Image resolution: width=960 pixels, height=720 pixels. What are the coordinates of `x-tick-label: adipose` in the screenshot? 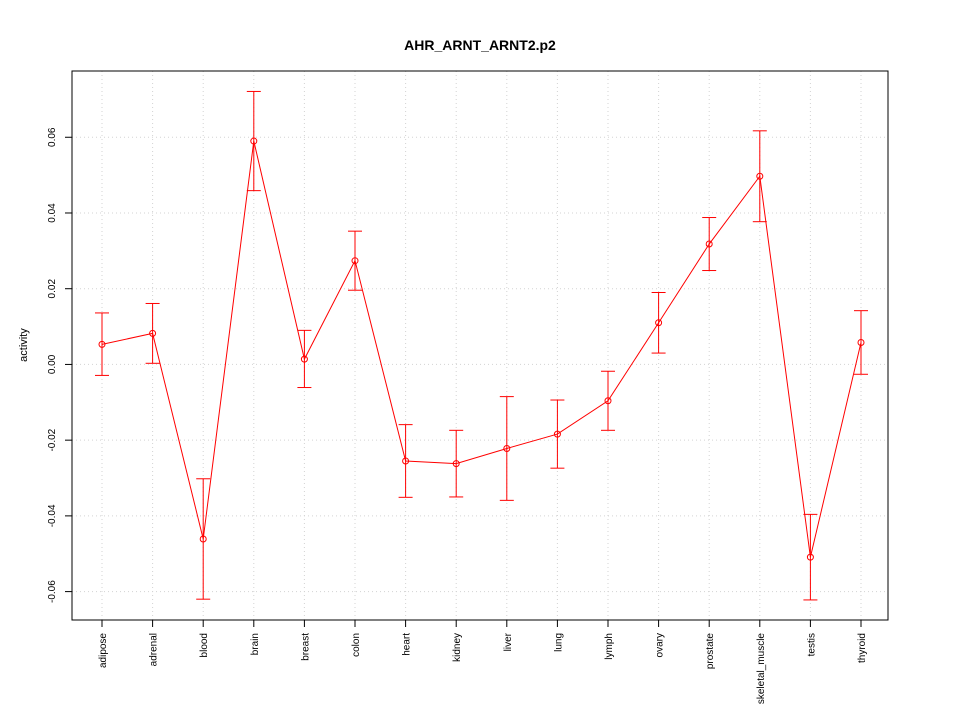 It's located at (103, 650).